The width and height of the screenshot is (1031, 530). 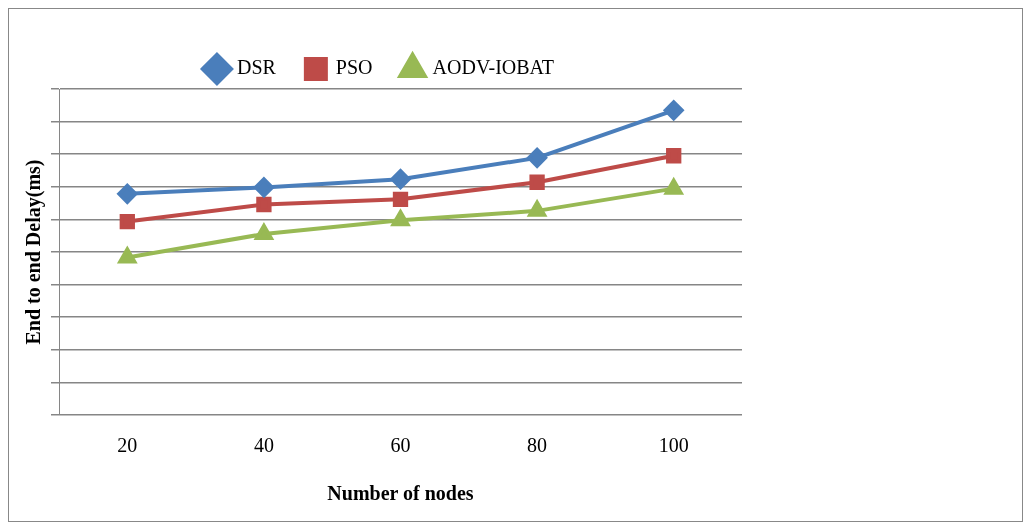 What do you see at coordinates (400, 493) in the screenshot?
I see `x-axis-title: Number of nodes` at bounding box center [400, 493].